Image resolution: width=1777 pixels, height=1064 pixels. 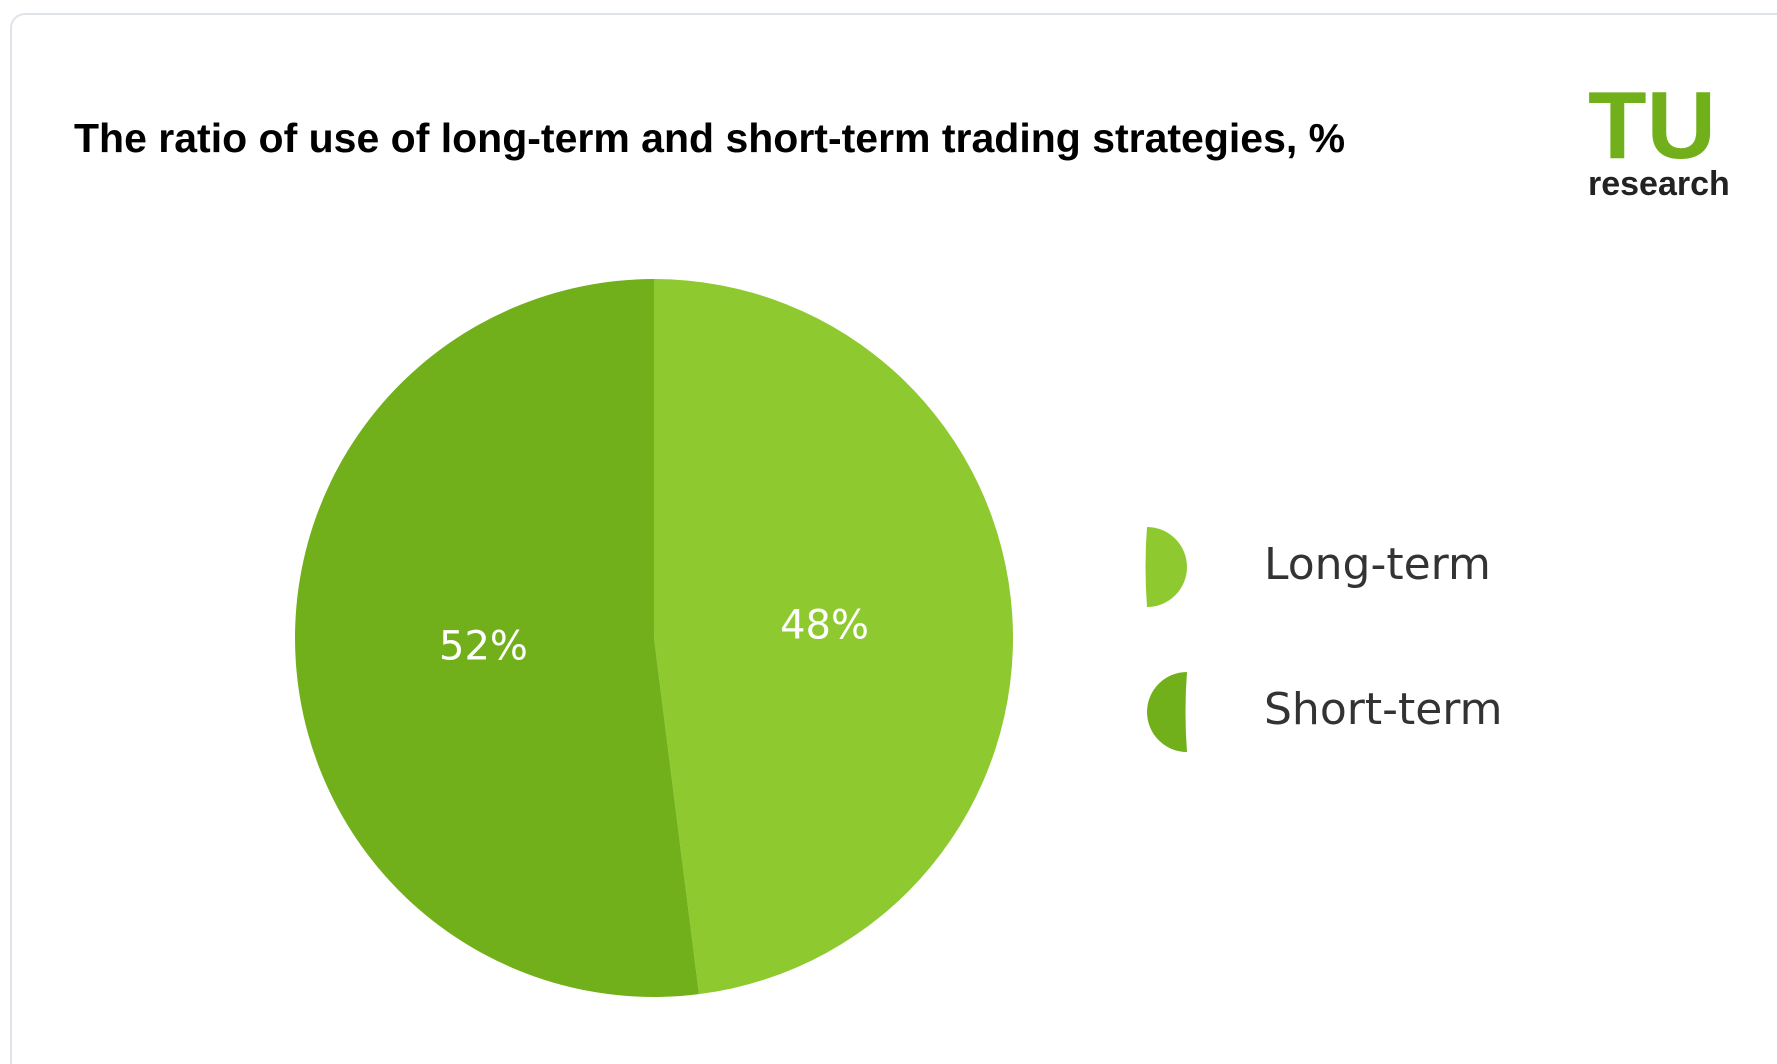 What do you see at coordinates (824, 625) in the screenshot?
I see `value-label: 48%` at bounding box center [824, 625].